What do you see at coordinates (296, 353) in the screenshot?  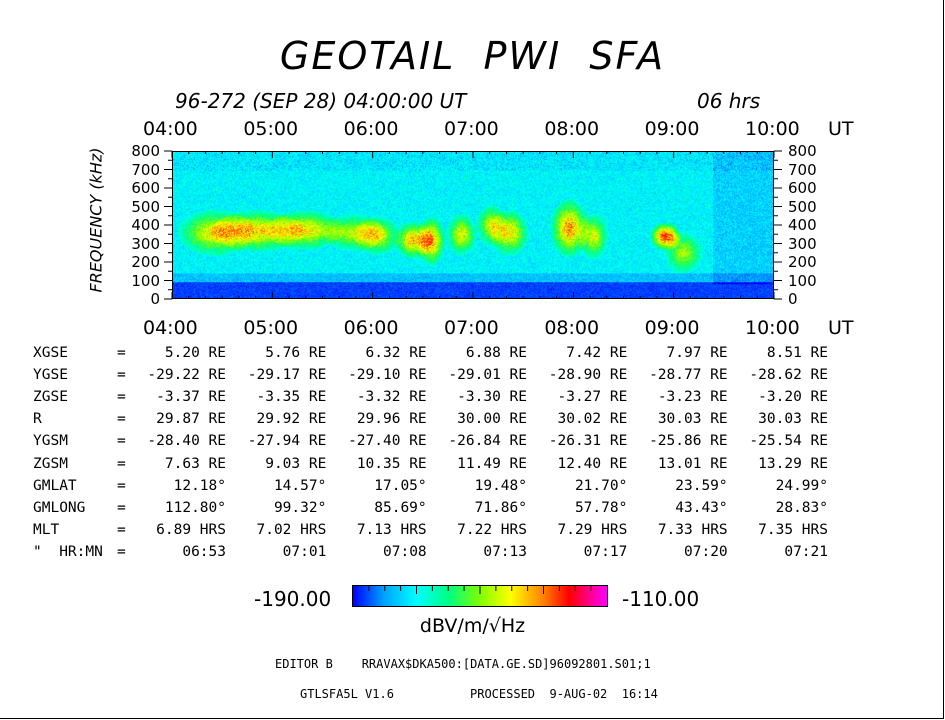 I see `table-cell: 5.76 RE` at bounding box center [296, 353].